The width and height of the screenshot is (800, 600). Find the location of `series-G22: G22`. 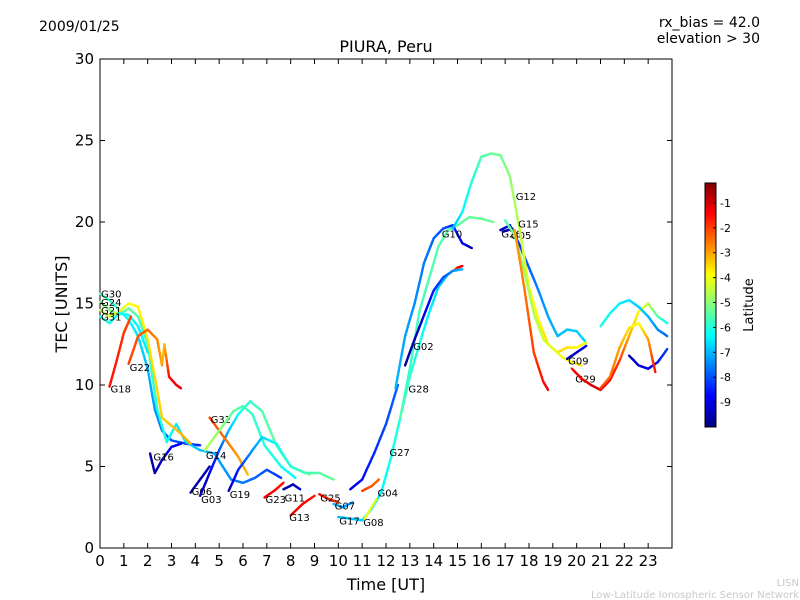

series-G22: G22 is located at coordinates (155, 359).